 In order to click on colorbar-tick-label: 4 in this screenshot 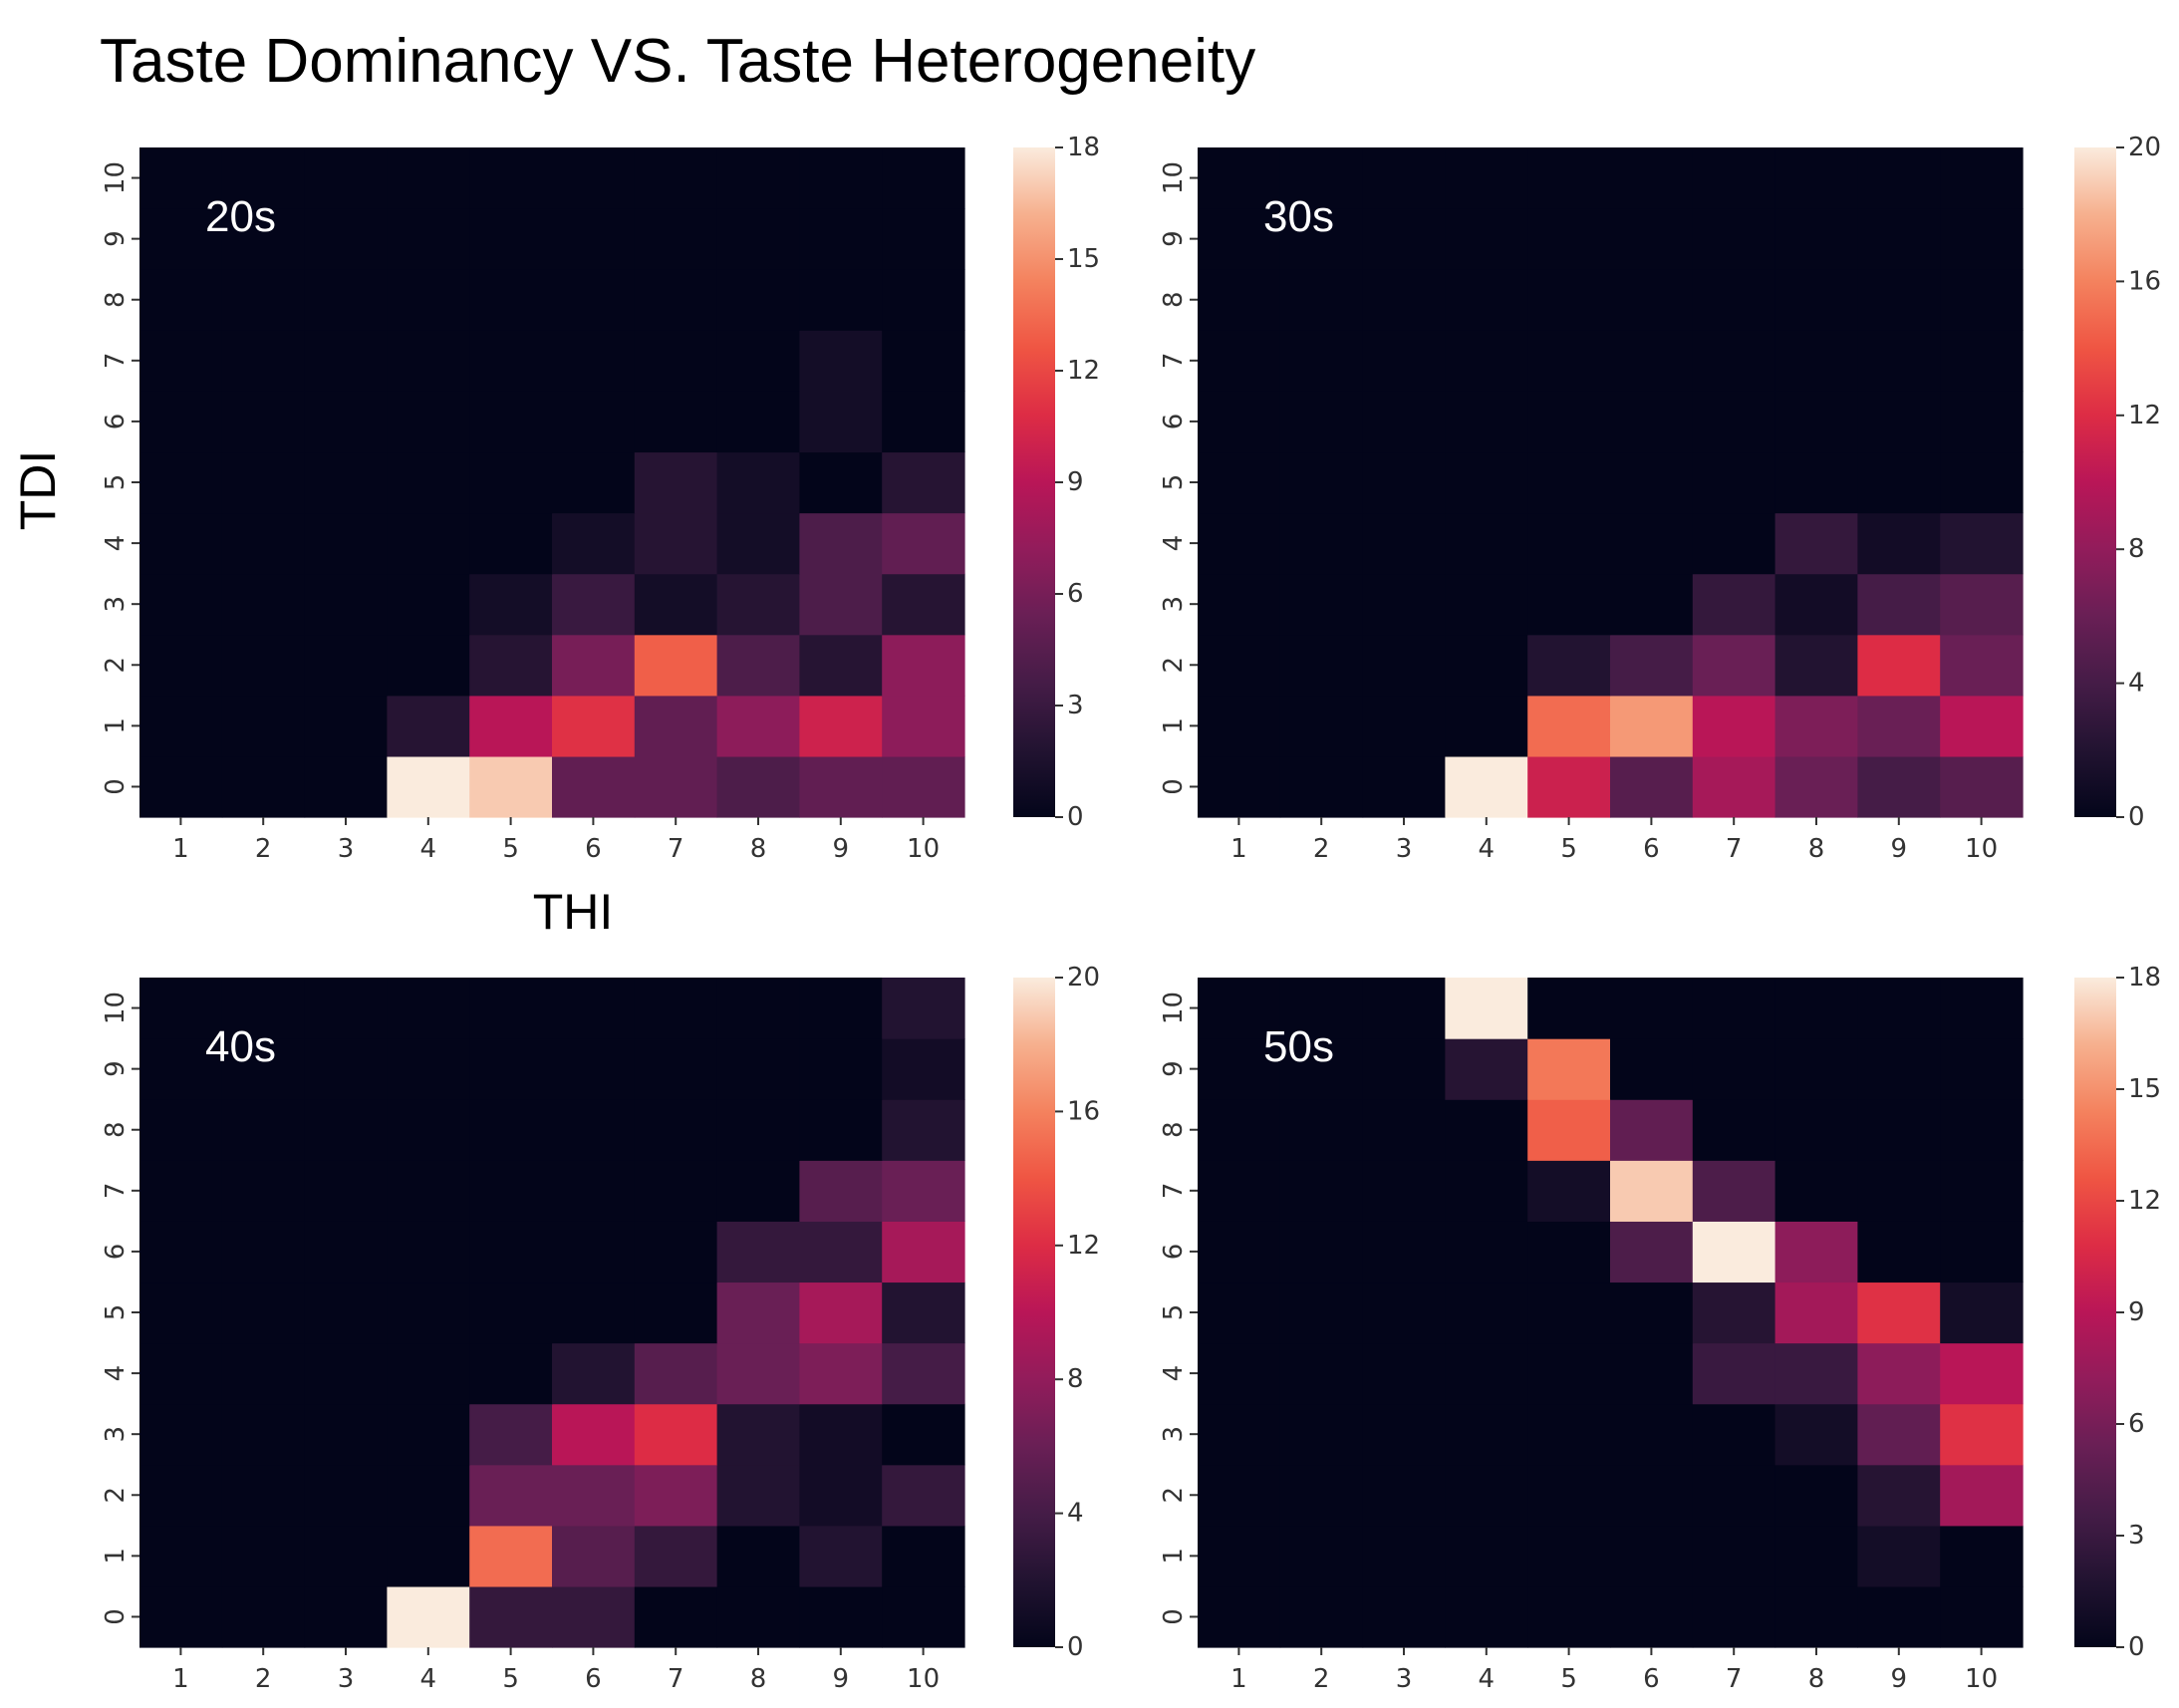, I will do `click(2136, 684)`.